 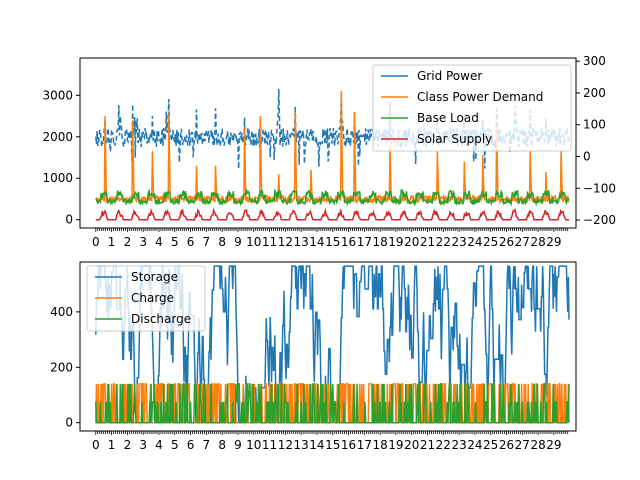 I want to click on y-tick-label: 400, so click(x=61, y=312).